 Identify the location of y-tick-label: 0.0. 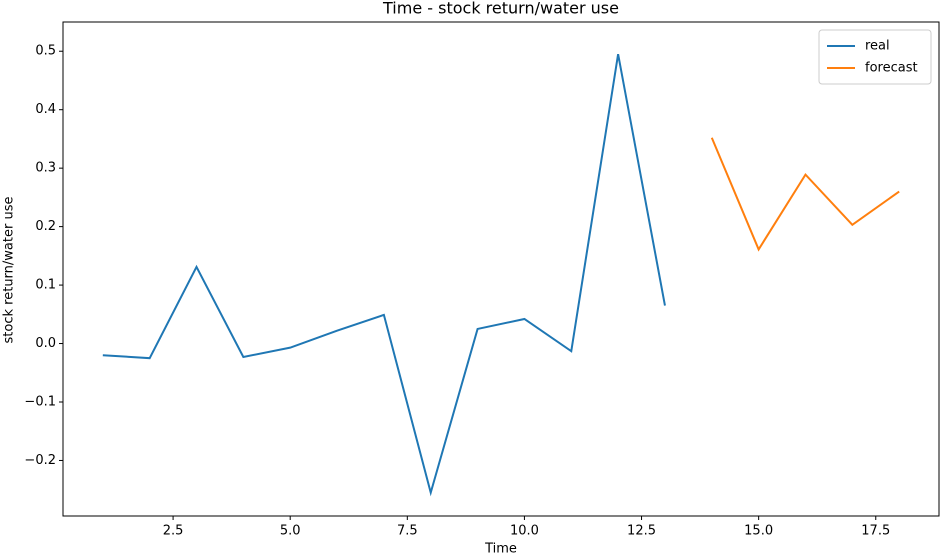
(45, 343).